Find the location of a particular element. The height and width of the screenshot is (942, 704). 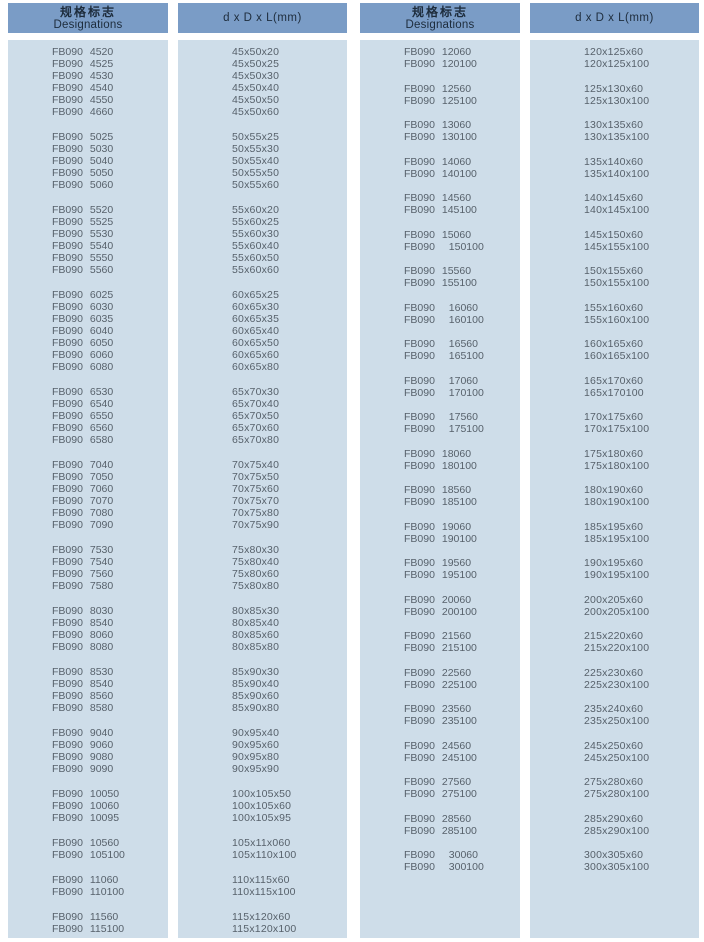

dims-cell: 60x65x40 is located at coordinates (256, 331).